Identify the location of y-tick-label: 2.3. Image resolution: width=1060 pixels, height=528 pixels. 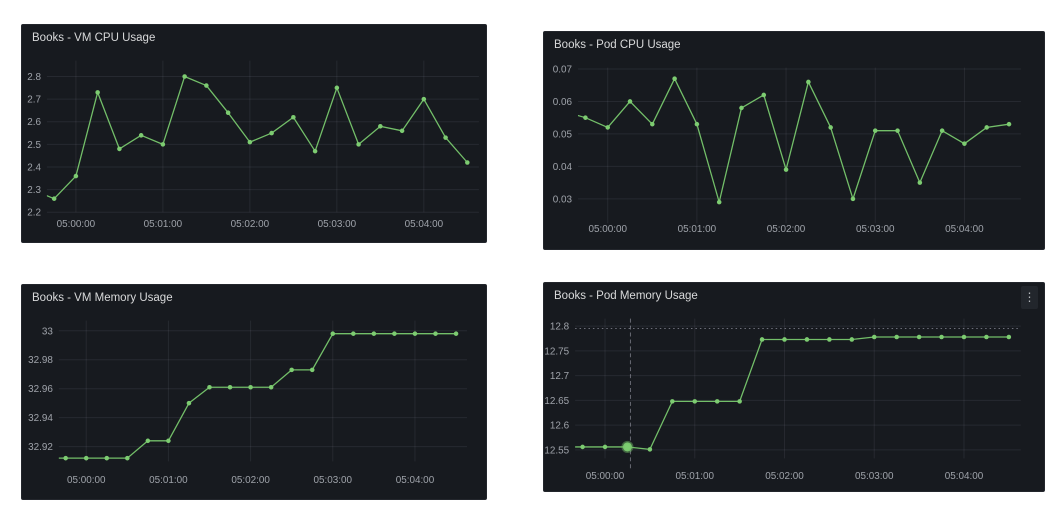
(34, 190).